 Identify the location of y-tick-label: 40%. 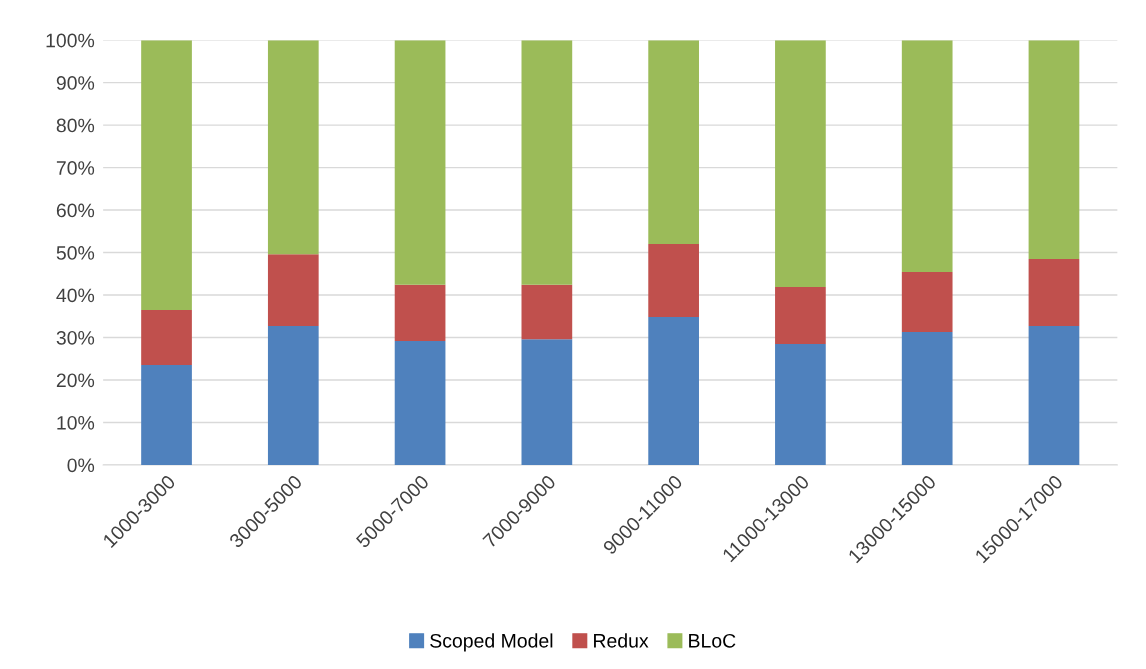
(75, 295).